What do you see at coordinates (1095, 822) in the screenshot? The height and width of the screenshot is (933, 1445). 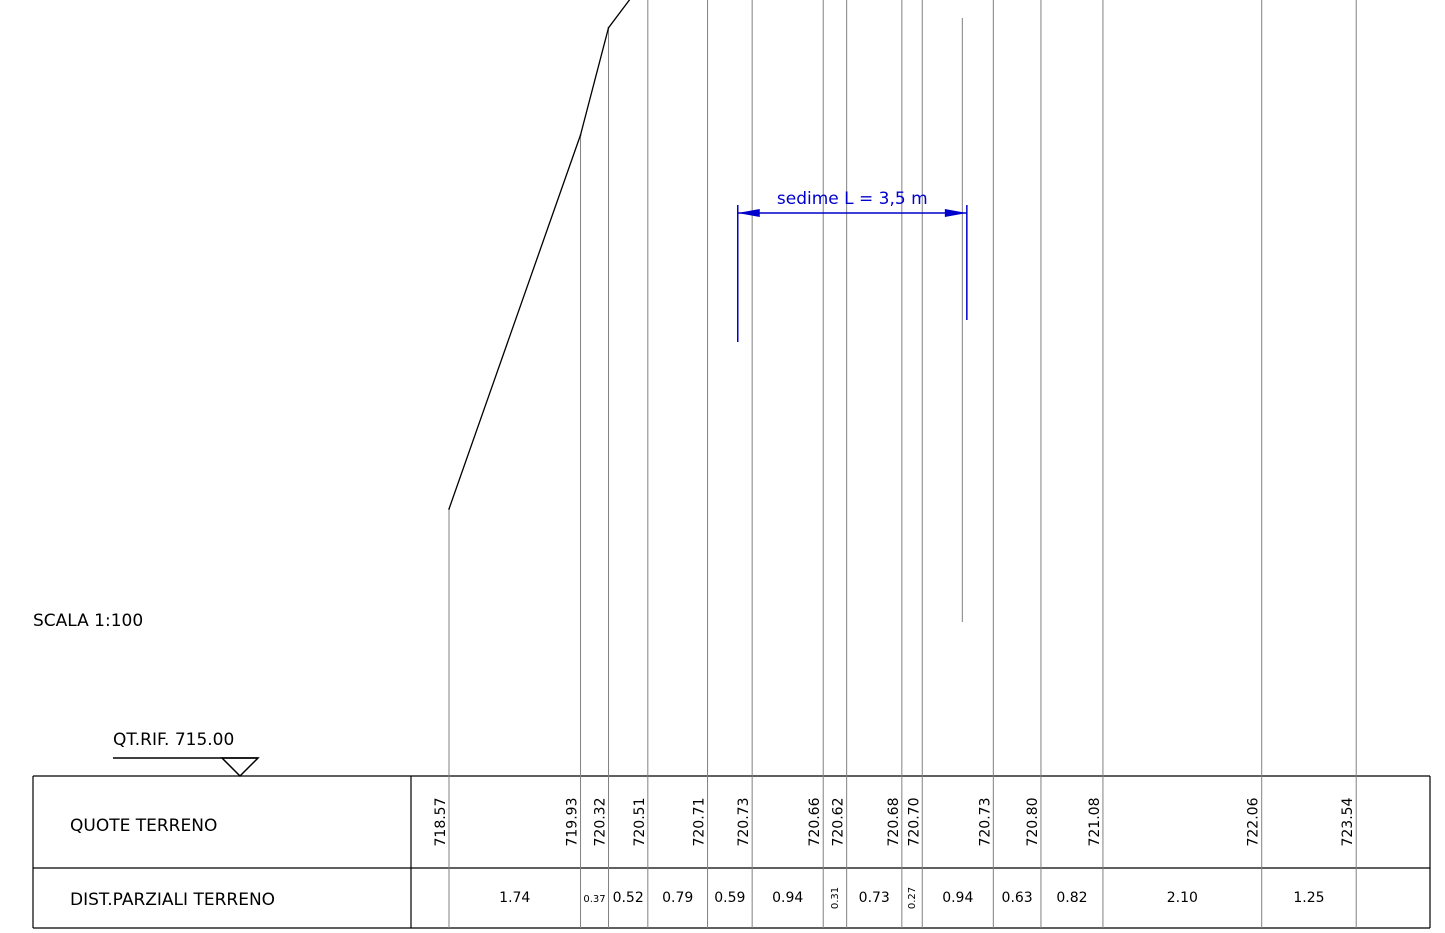 I see `elevation-label-12: 721.08` at bounding box center [1095, 822].